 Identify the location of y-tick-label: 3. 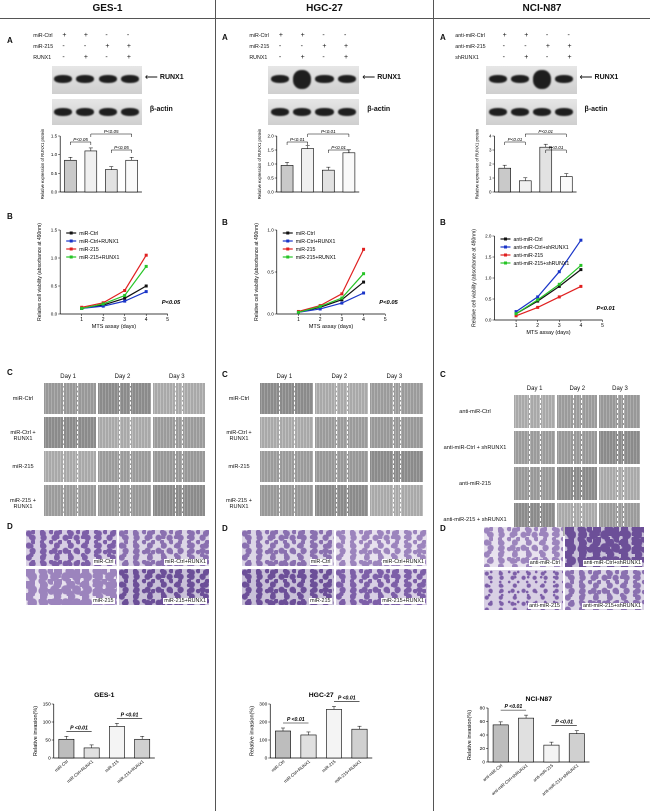
(490, 150).